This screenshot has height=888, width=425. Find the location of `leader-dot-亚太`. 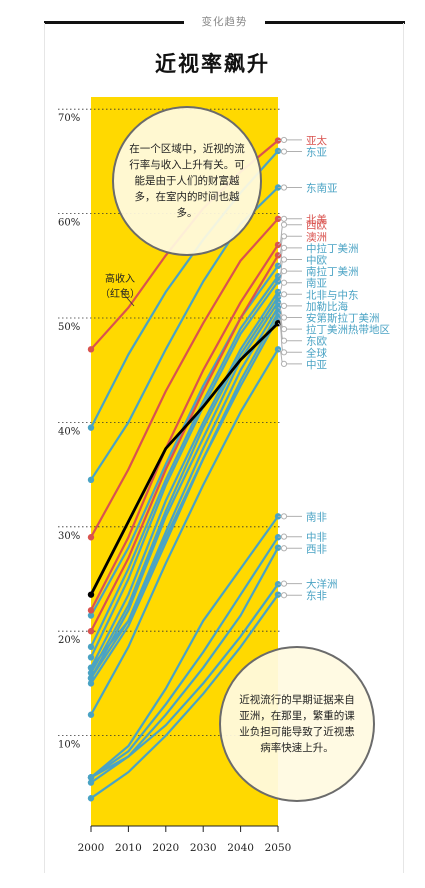

leader-dot-亚太 is located at coordinates (284, 140).